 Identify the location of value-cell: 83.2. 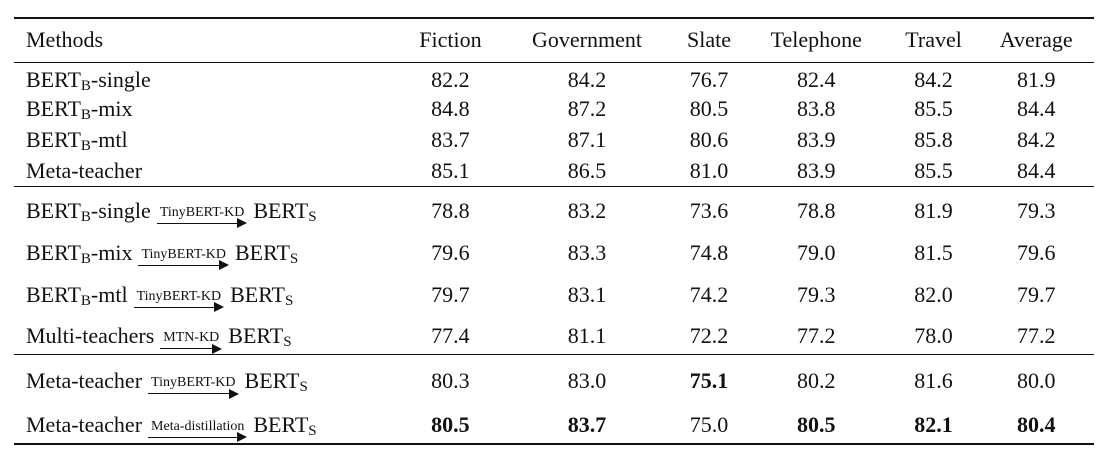
(587, 208).